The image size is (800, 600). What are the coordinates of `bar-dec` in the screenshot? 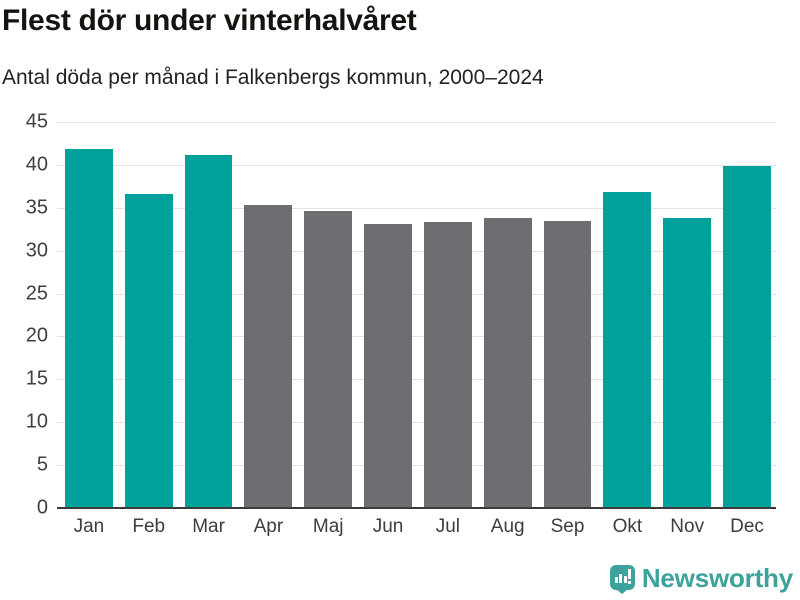 It's located at (747, 336).